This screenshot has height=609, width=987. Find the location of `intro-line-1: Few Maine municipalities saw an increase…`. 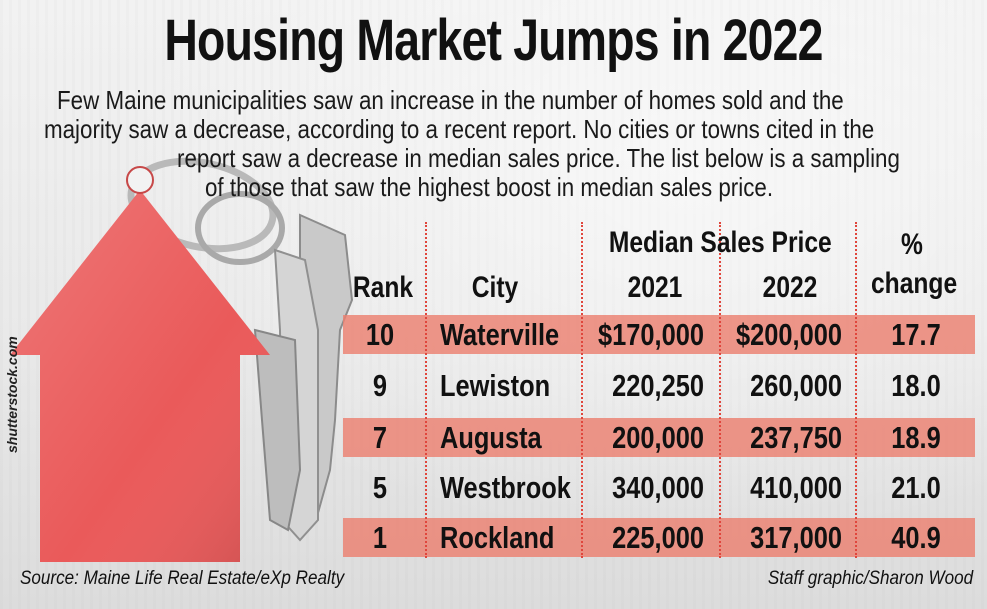

intro-line-1: Few Maine municipalities saw an increase… is located at coordinates (450, 100).